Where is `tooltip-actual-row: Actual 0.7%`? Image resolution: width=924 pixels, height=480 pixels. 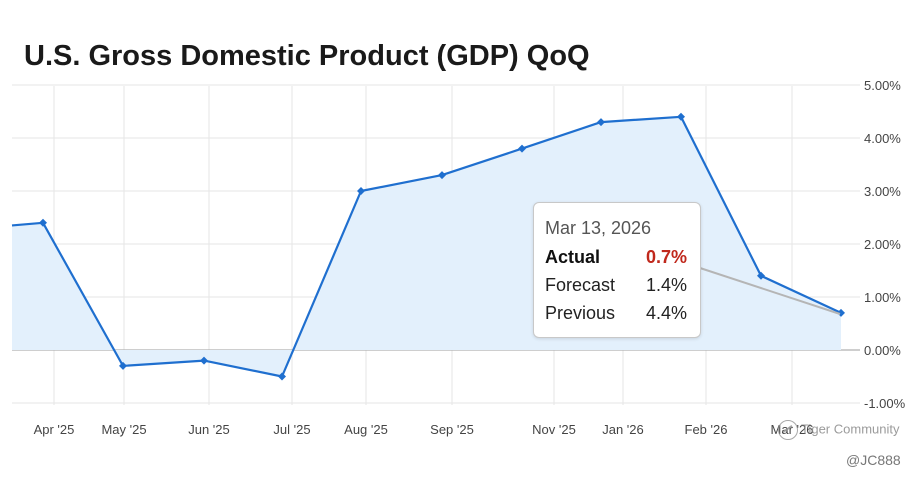 tooltip-actual-row: Actual 0.7% is located at coordinates (616, 257).